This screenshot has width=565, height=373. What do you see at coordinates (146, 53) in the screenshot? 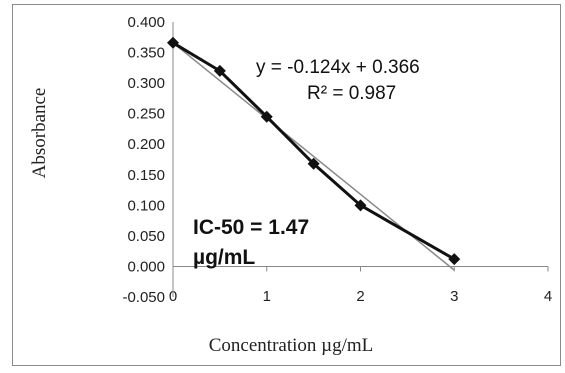
I see `y-tick-label: 0.350` at bounding box center [146, 53].